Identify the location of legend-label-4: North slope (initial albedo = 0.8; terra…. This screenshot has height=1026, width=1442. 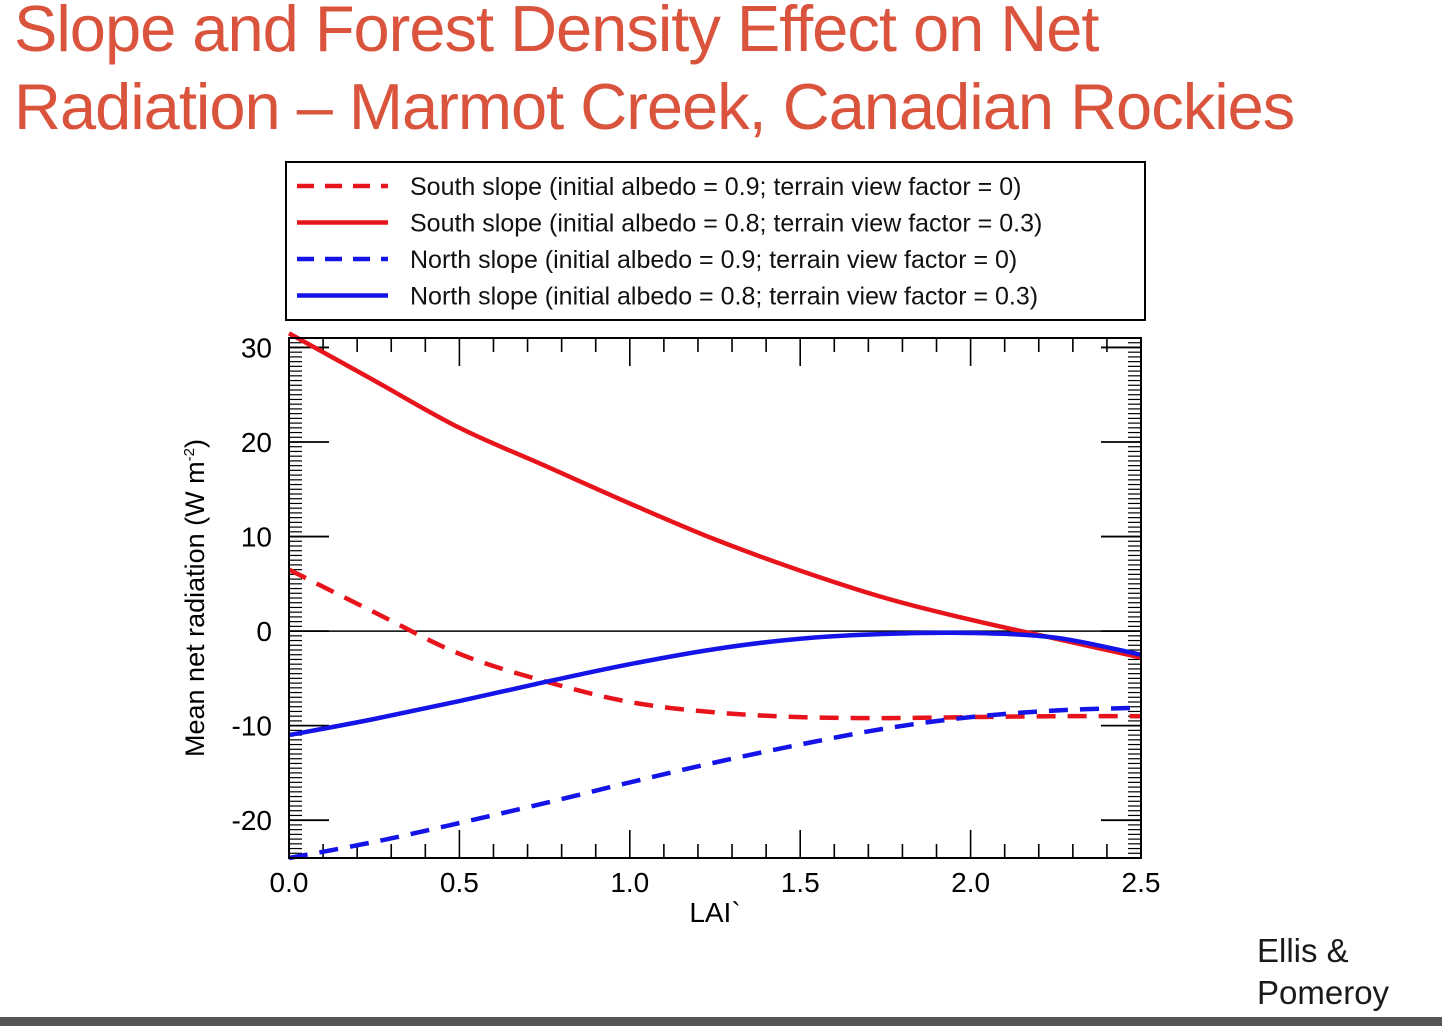
(724, 297).